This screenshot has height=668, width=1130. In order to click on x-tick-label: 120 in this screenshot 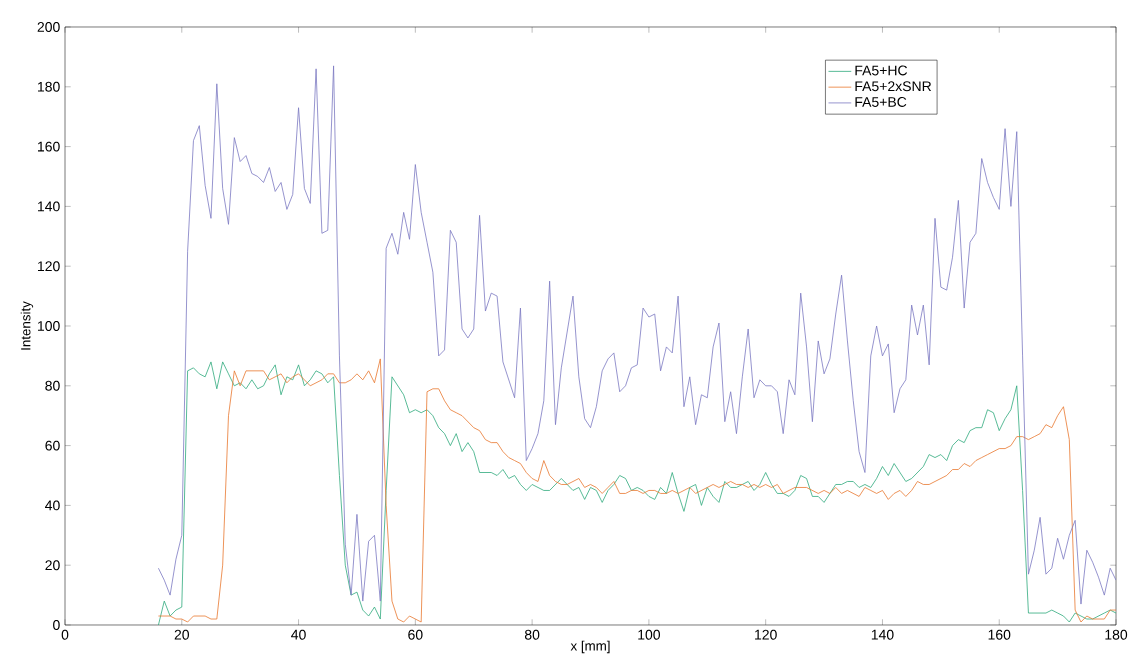, I will do `click(766, 634)`.